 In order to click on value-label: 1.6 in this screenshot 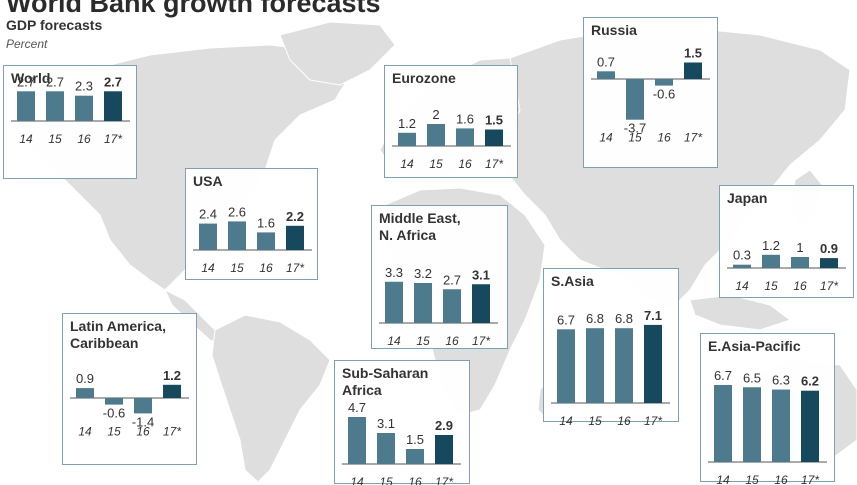, I will do `click(465, 118)`.